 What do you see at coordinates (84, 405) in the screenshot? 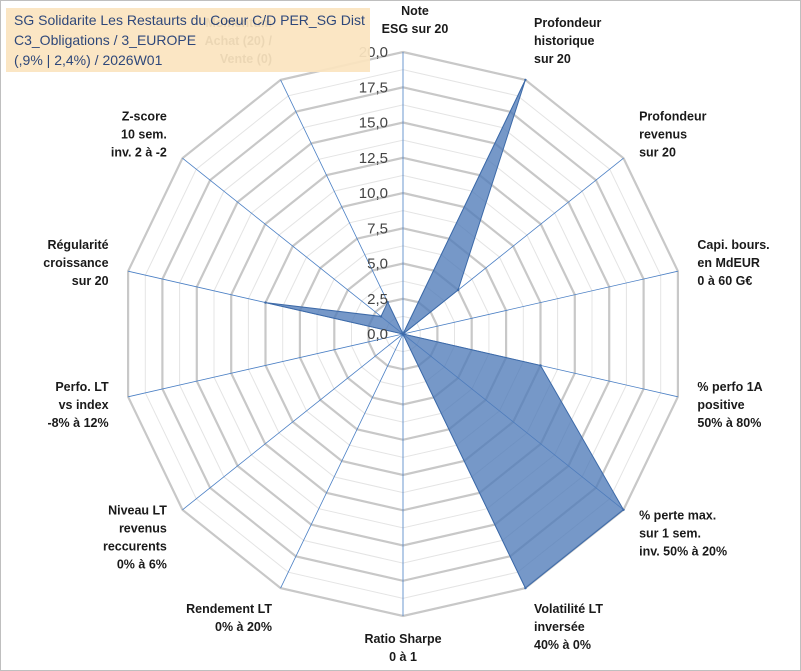
I see `axis-label-line: vs index` at bounding box center [84, 405].